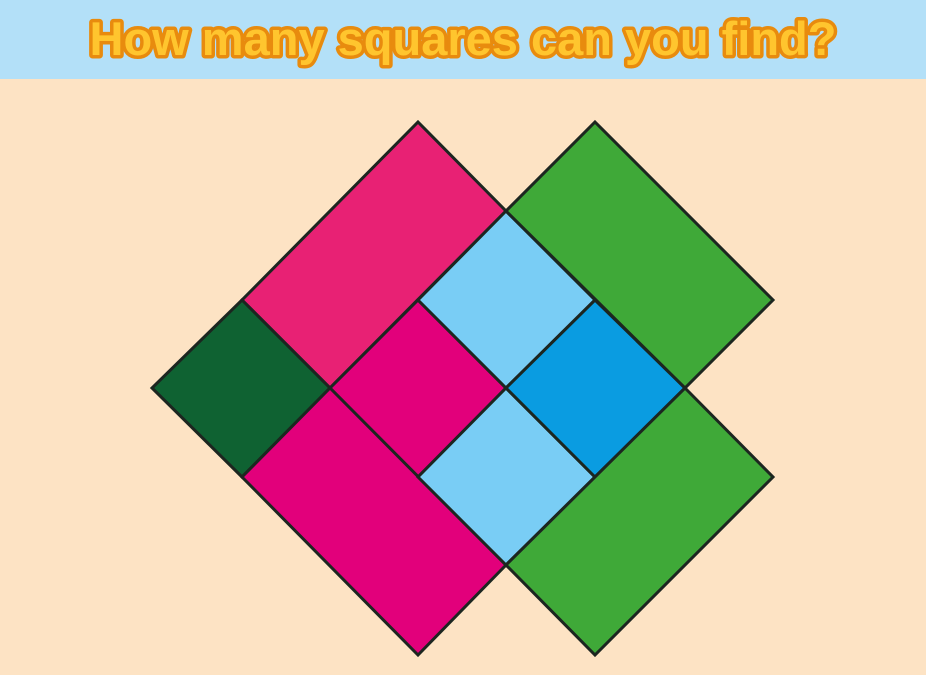  I want to click on page-title: How many squares can you find?, so click(463, 38).